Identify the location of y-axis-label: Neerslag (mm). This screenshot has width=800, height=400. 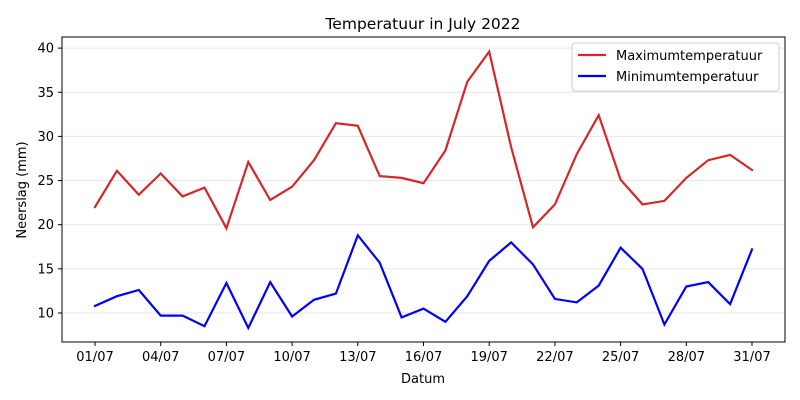
(22, 189).